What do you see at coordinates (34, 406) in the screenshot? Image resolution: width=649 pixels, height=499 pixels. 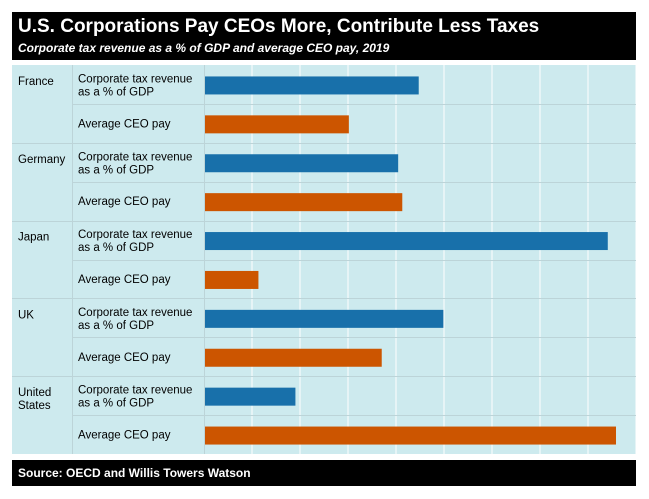 I see `country-label: States` at bounding box center [34, 406].